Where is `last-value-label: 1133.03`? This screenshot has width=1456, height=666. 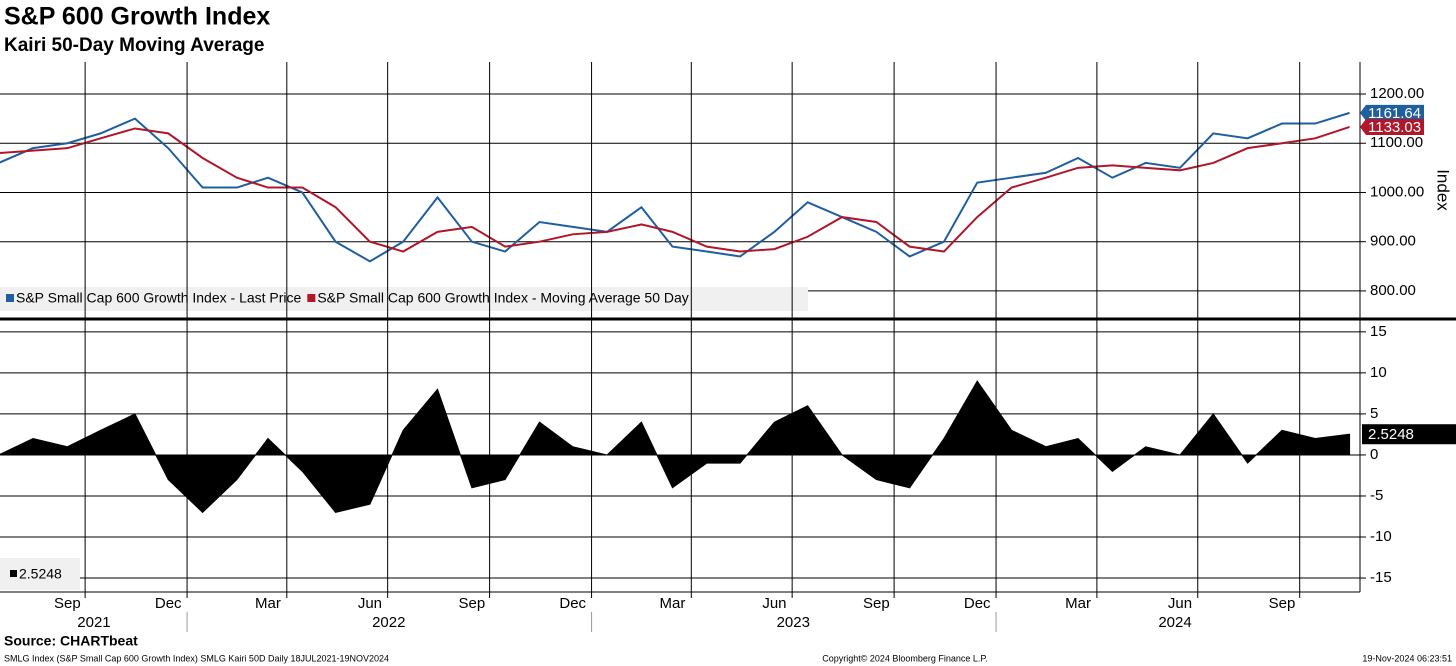 last-value-label: 1133.03 is located at coordinates (1394, 127).